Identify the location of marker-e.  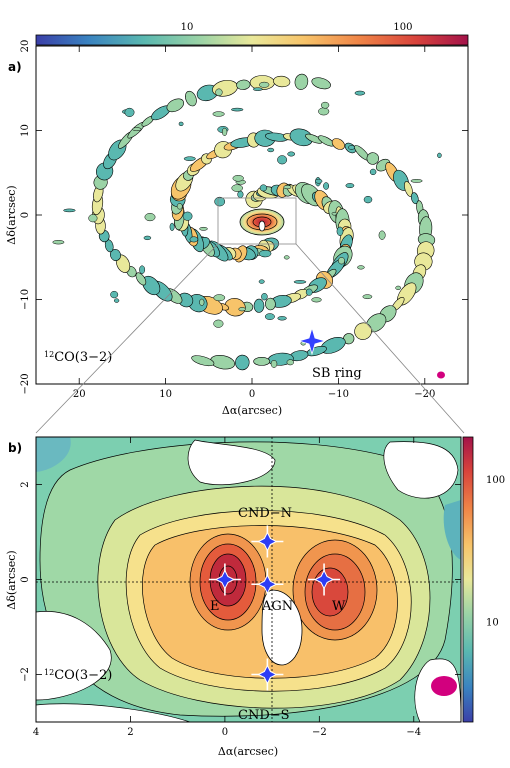
(224, 579).